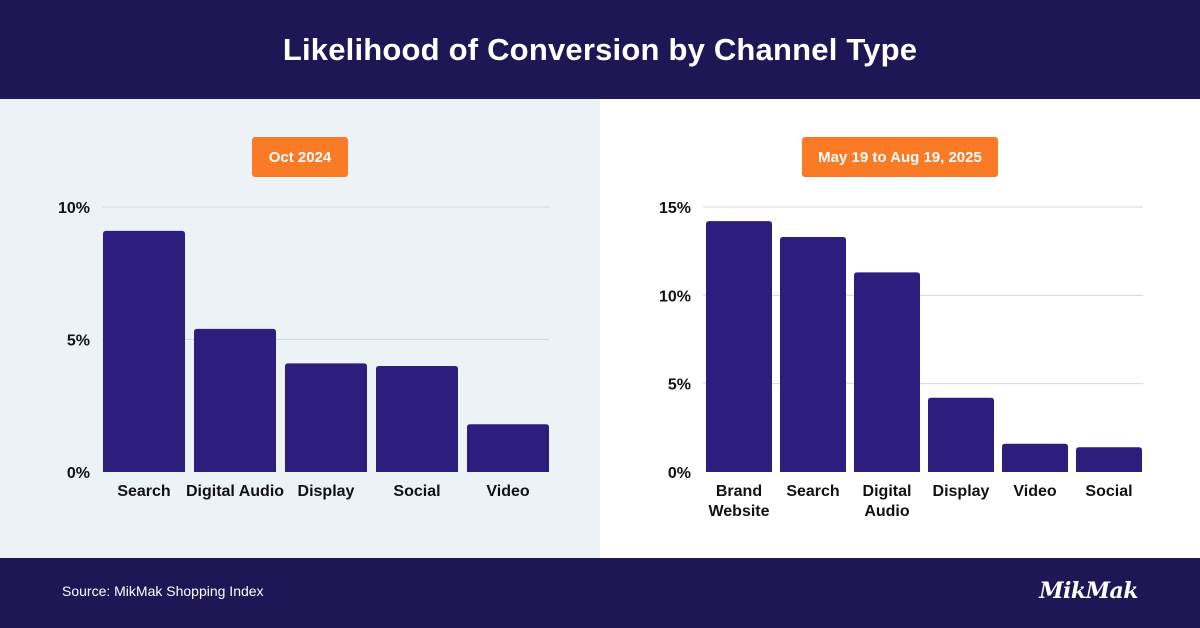 Image resolution: width=1200 pixels, height=628 pixels. What do you see at coordinates (600, 593) in the screenshot?
I see `footer-banner: Source: MikMak Shopping Index MikMak` at bounding box center [600, 593].